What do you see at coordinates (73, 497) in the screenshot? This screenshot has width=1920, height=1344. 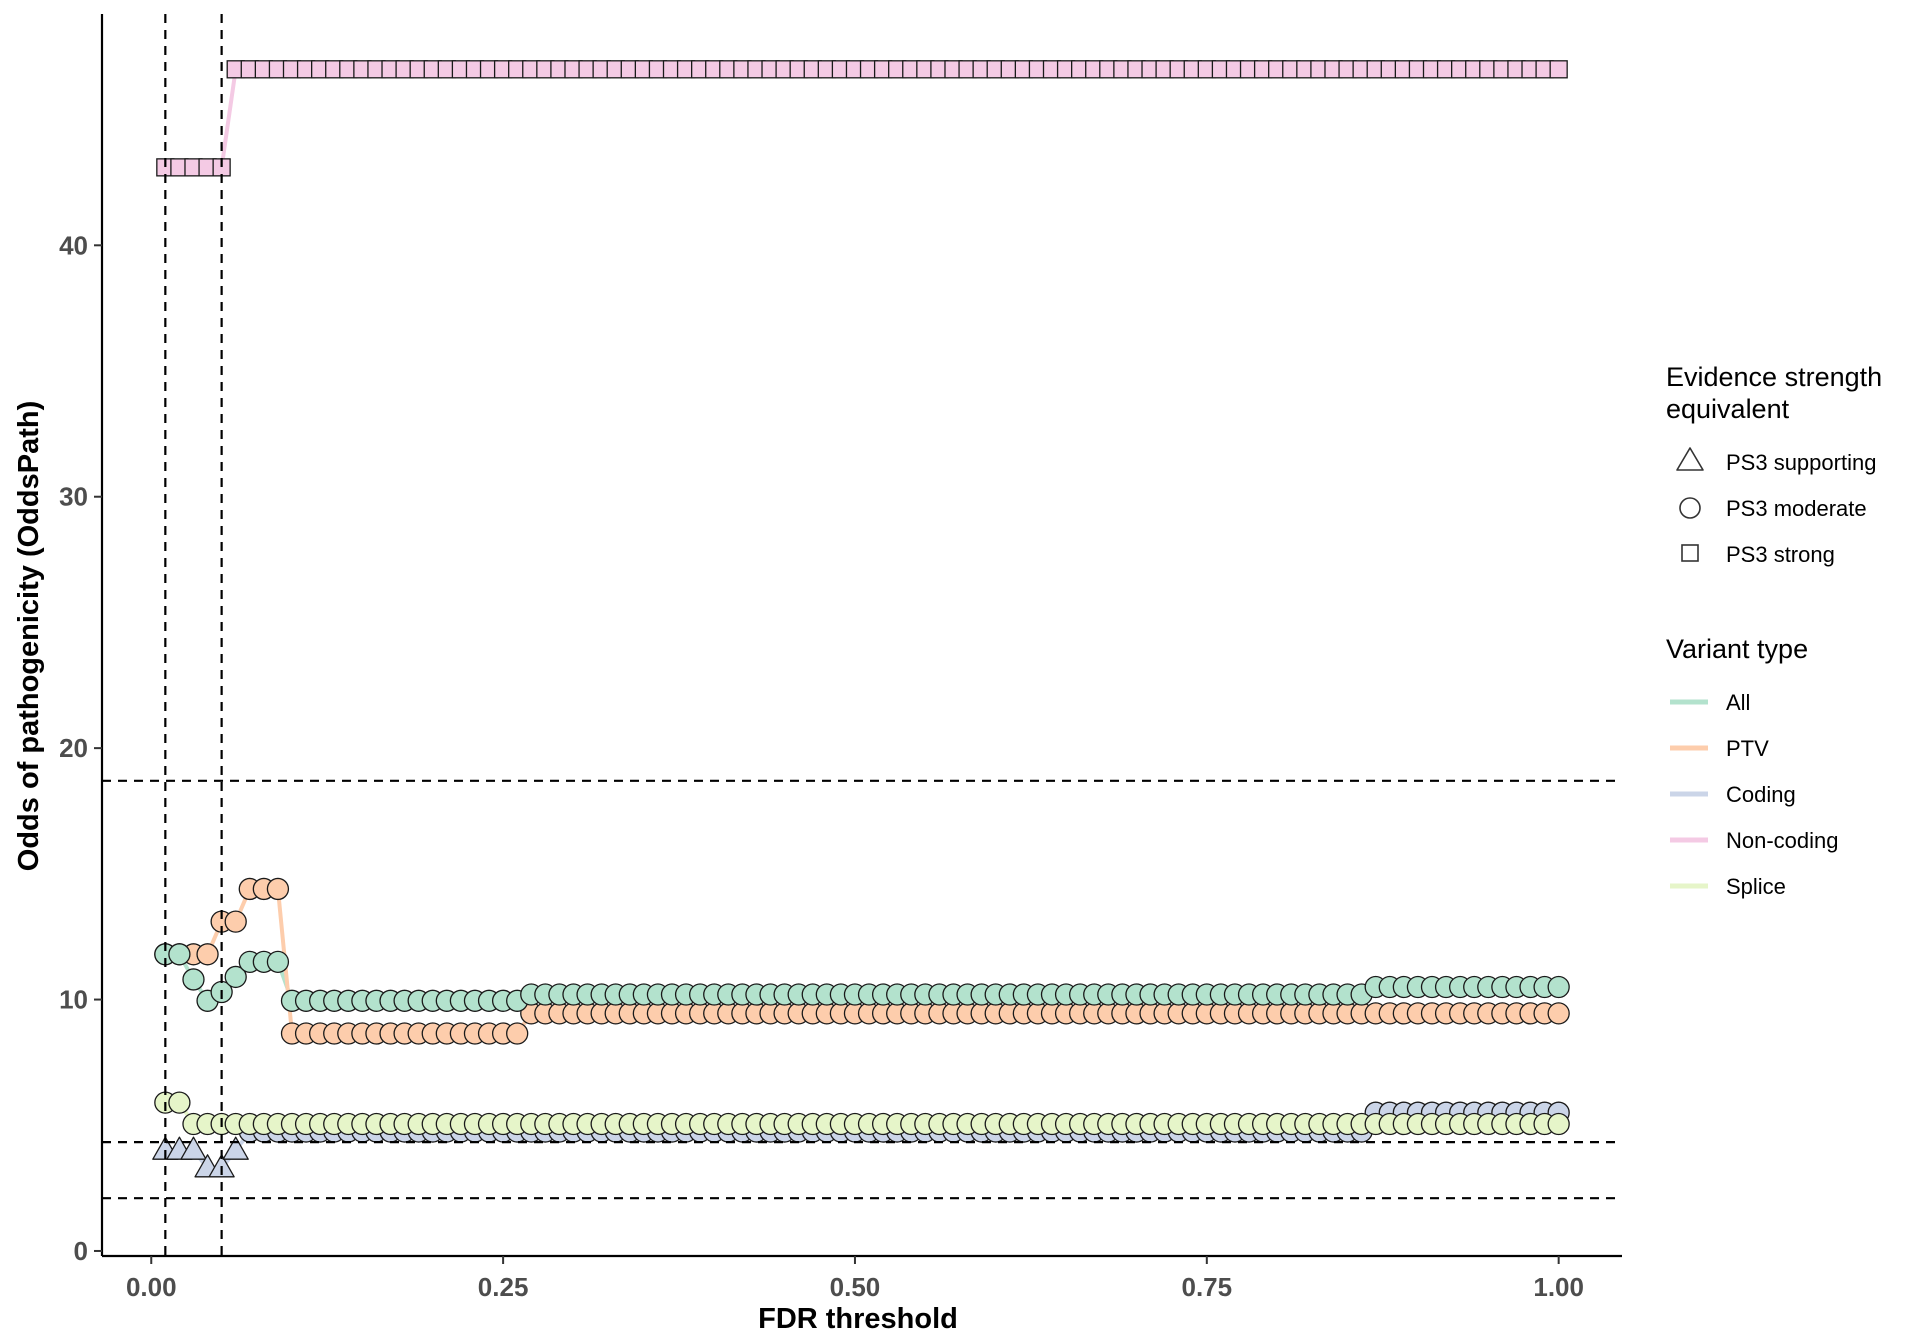 I see `y-tick-label: 30` at bounding box center [73, 497].